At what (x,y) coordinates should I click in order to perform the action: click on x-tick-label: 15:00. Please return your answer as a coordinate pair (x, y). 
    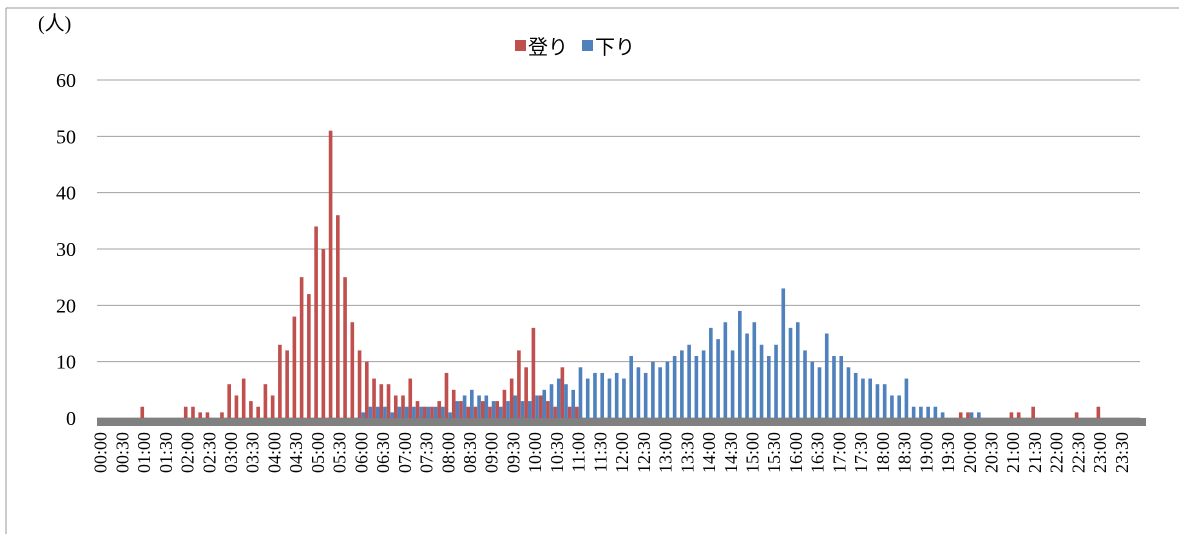
    Looking at the image, I should click on (752, 452).